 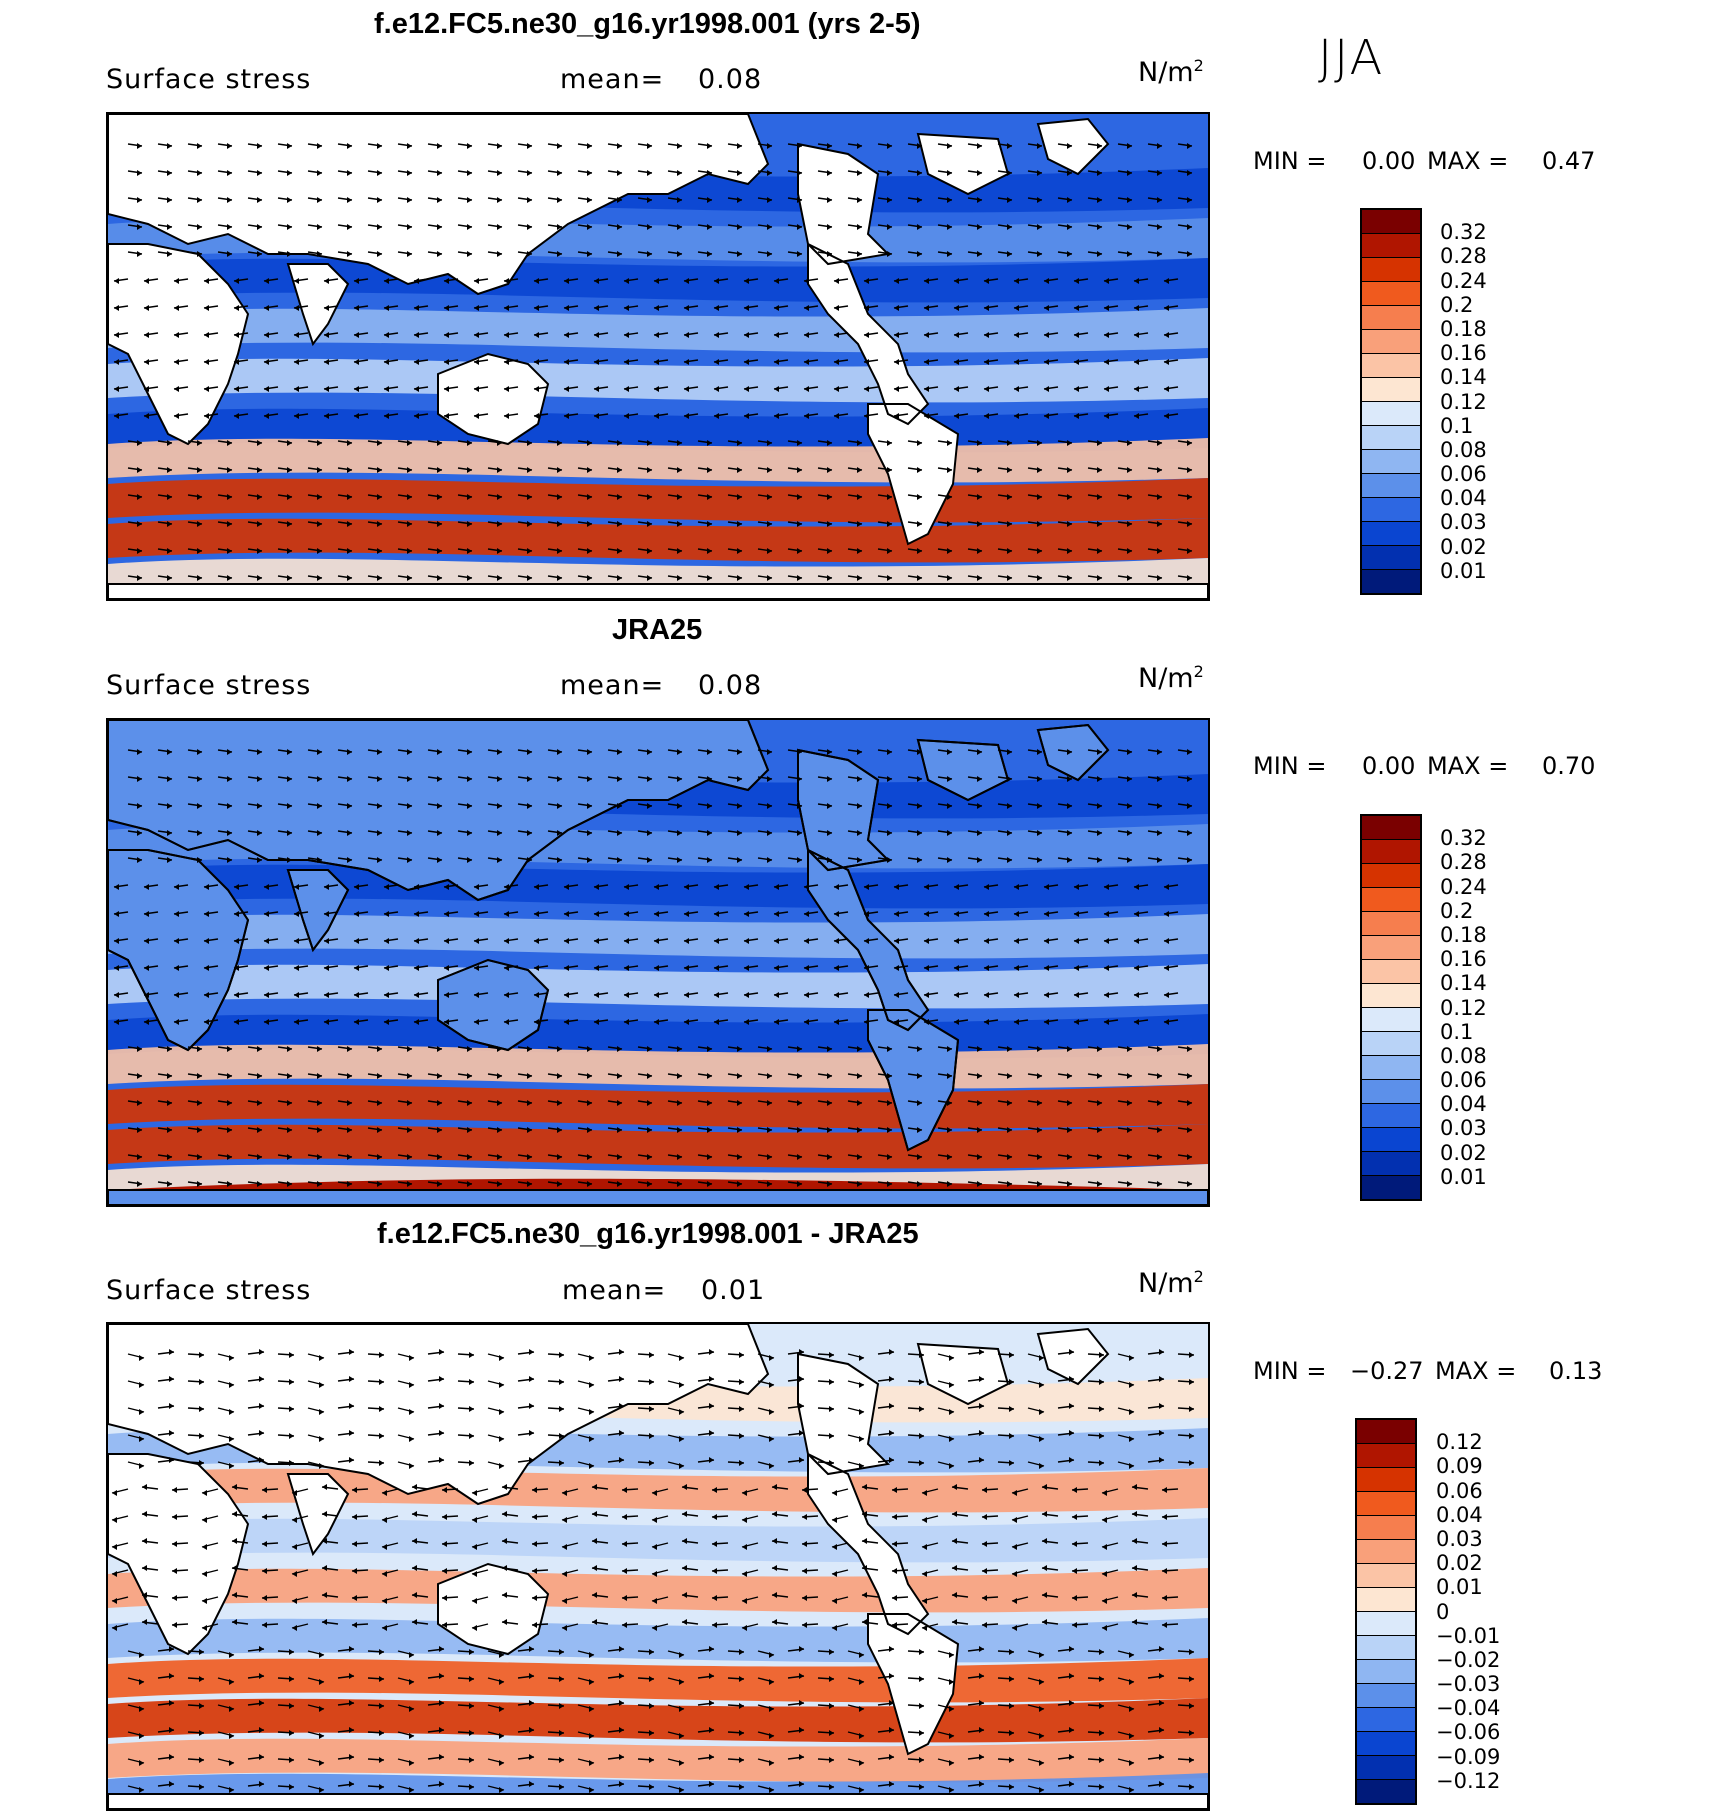 I want to click on panel-2-max-value: 0.70, so click(x=1569, y=766).